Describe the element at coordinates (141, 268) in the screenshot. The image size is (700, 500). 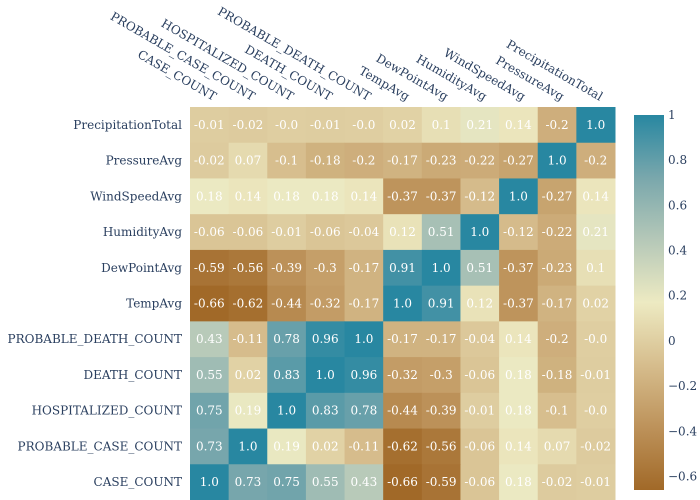
I see `y-tick-label: DewPointAvg` at that location.